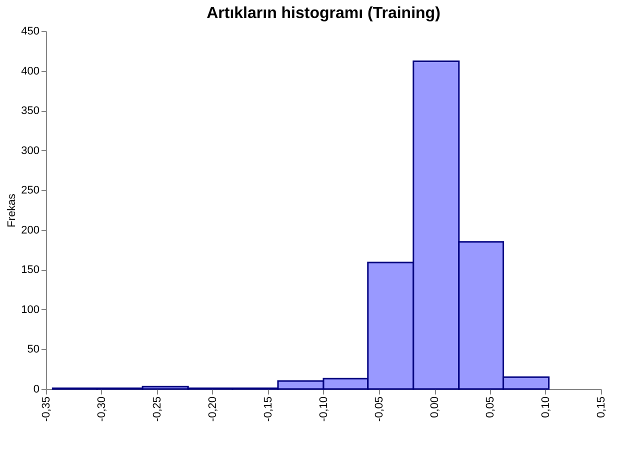 This screenshot has width=634, height=475. I want to click on y-tick-label: 400, so click(30, 71).